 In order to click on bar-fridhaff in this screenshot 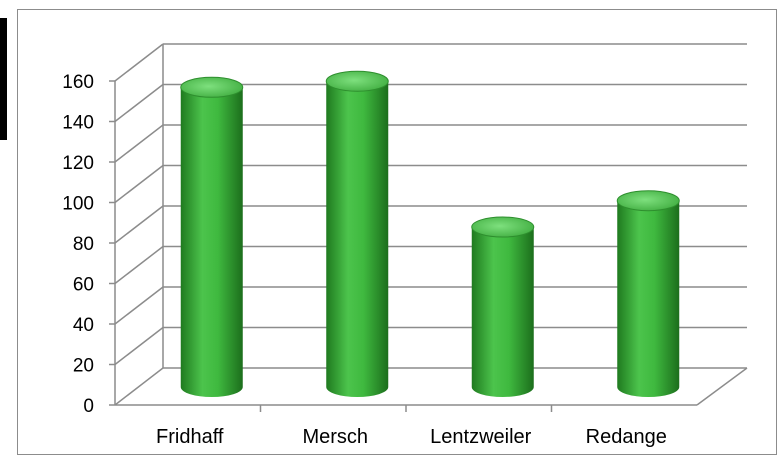, I will do `click(212, 237)`.